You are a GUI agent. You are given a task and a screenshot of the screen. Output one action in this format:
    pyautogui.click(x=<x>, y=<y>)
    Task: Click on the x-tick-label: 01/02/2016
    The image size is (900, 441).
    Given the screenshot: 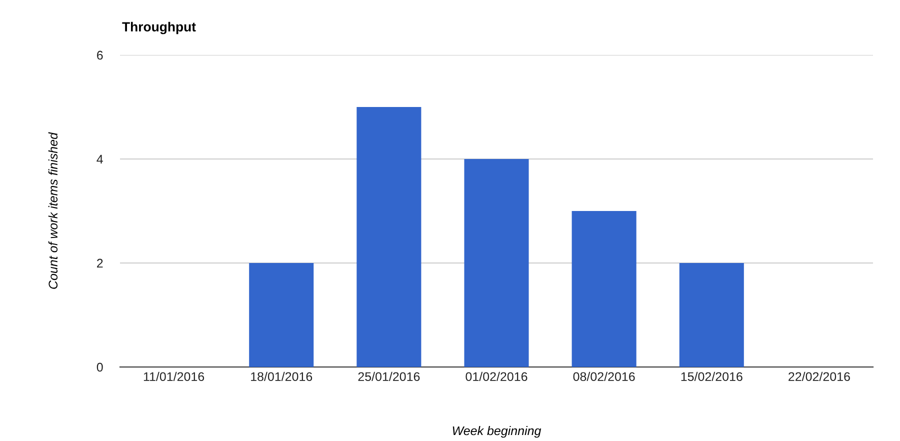 What is the action you would take?
    pyautogui.click(x=497, y=377)
    